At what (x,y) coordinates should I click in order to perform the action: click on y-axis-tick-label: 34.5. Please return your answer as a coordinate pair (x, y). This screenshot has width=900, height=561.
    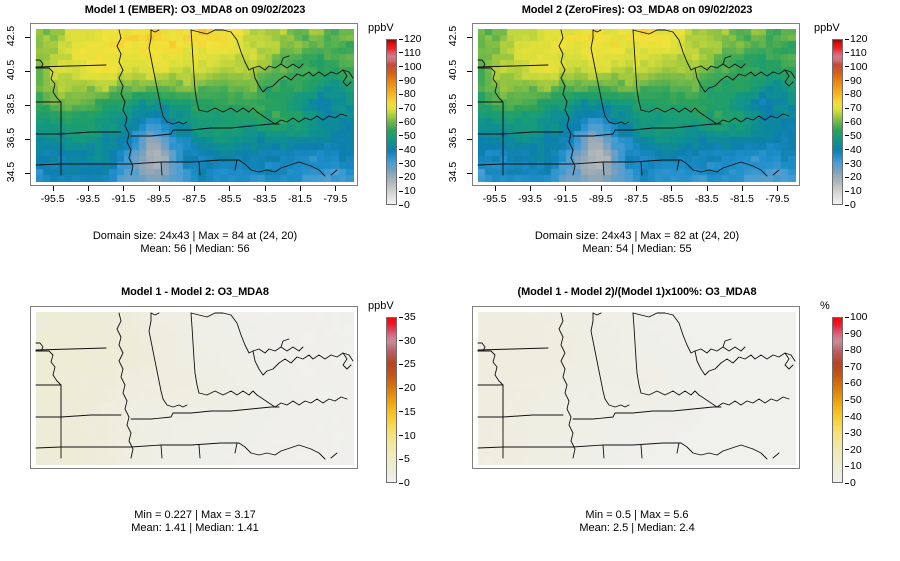
    Looking at the image, I should click on (11, 171).